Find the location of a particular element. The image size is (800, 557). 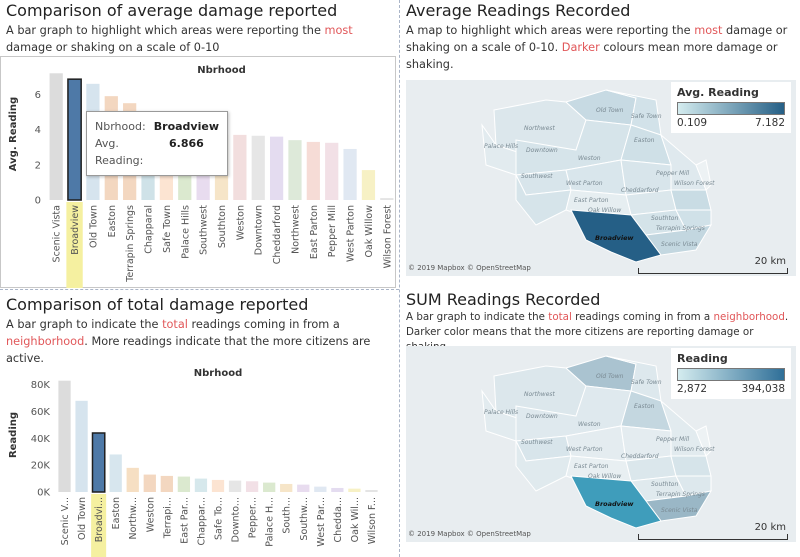

x-tick-label: Northwest is located at coordinates (295, 229).